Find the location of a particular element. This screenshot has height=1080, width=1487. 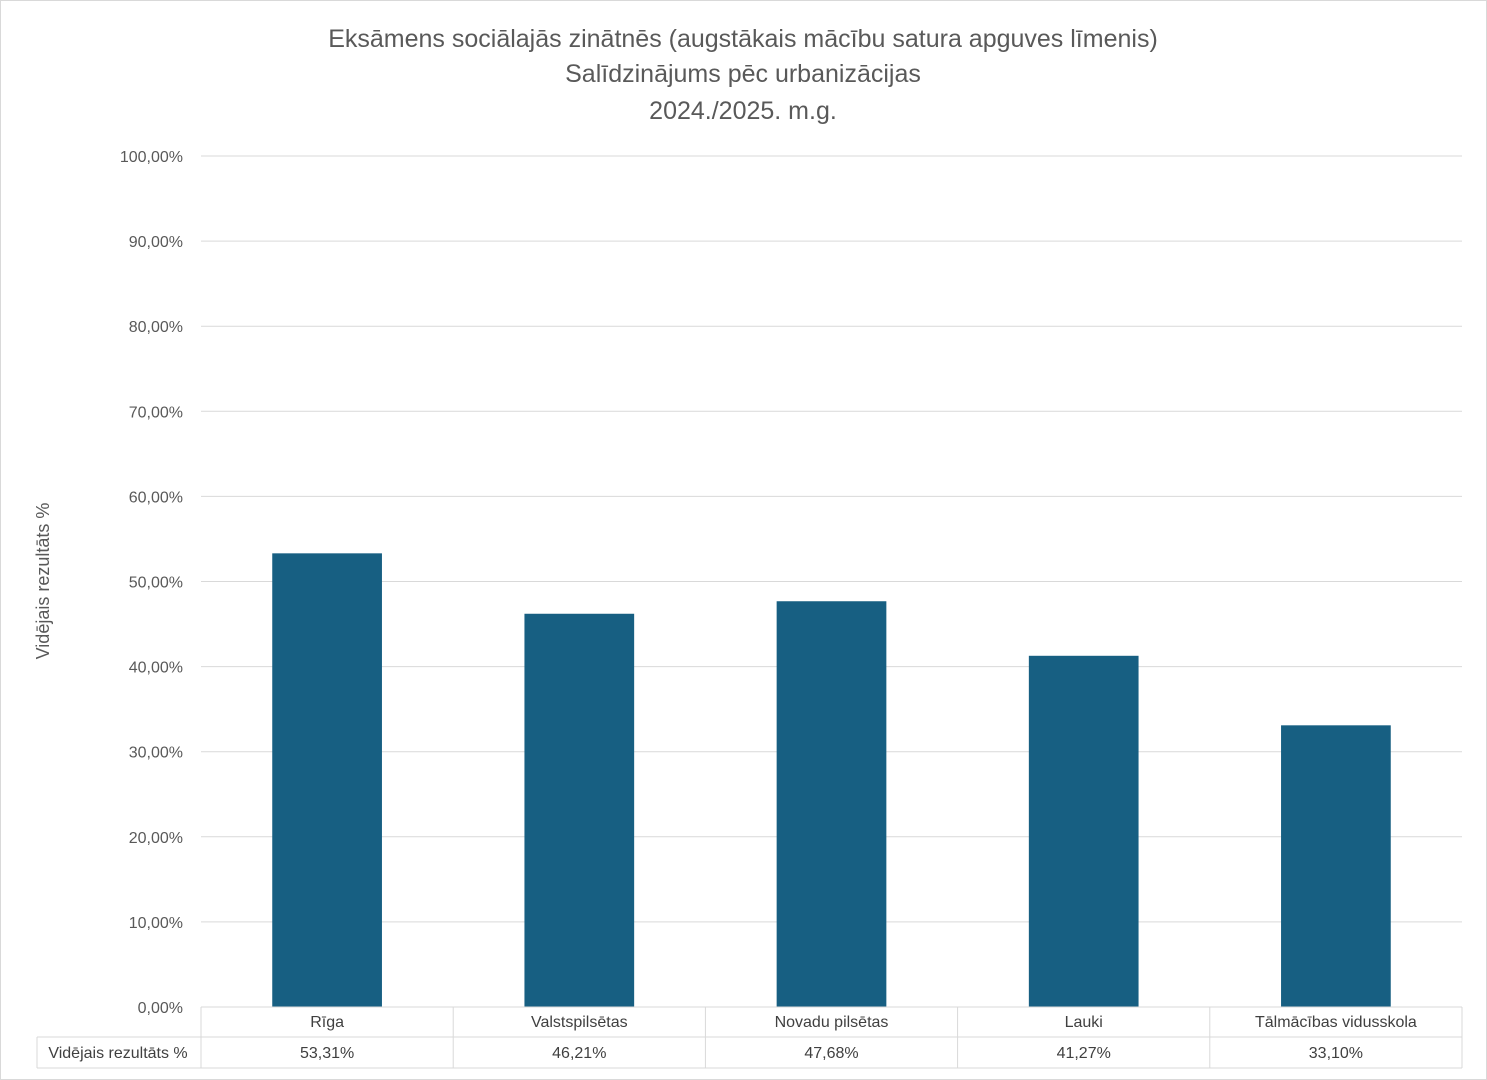

y-tick-label: 60,00% is located at coordinates (156, 497).